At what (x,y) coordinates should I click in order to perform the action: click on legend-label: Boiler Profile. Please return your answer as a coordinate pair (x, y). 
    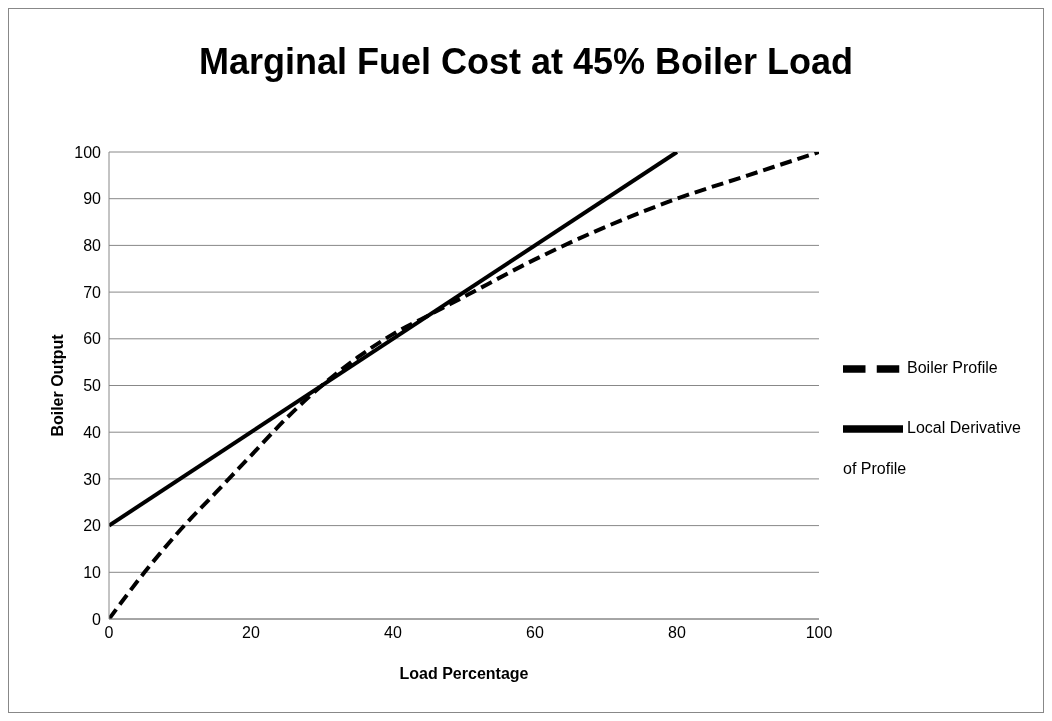
    Looking at the image, I should click on (952, 368).